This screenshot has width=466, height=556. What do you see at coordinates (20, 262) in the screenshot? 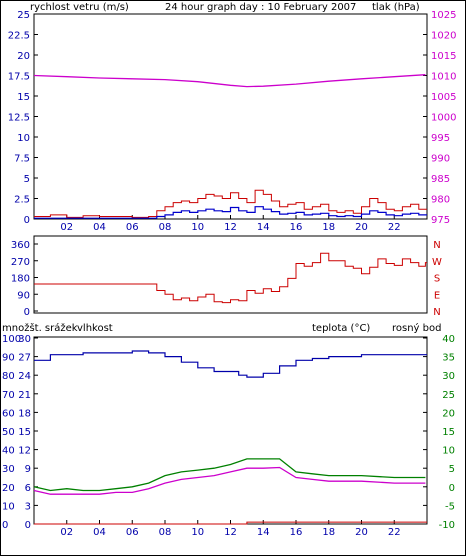
I see `direction-y-tick-label: 270` at bounding box center [20, 262].